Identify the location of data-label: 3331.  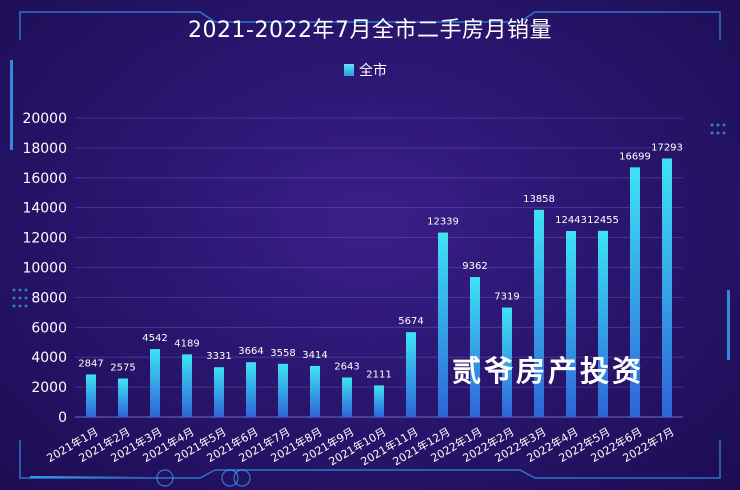
(218, 356).